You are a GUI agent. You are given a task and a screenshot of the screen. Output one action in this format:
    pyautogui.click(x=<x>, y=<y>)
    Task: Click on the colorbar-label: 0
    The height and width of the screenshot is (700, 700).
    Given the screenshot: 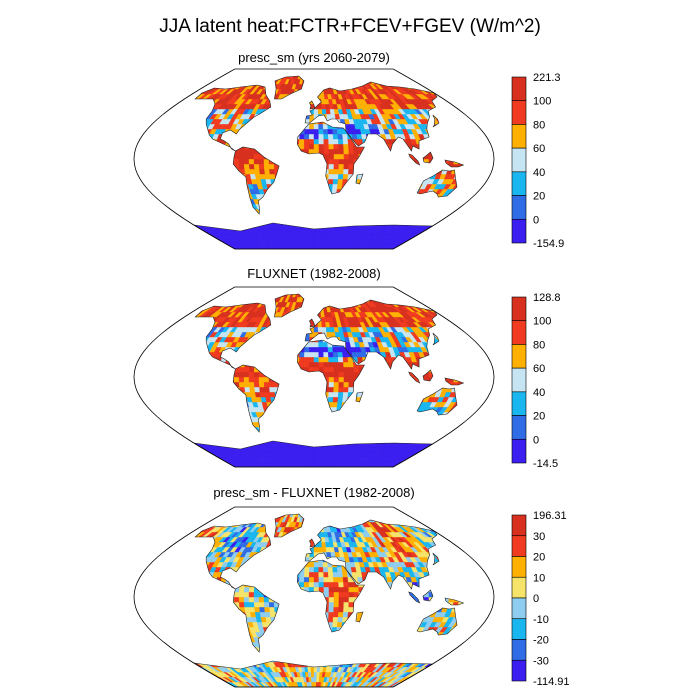 What is the action you would take?
    pyautogui.click(x=536, y=220)
    